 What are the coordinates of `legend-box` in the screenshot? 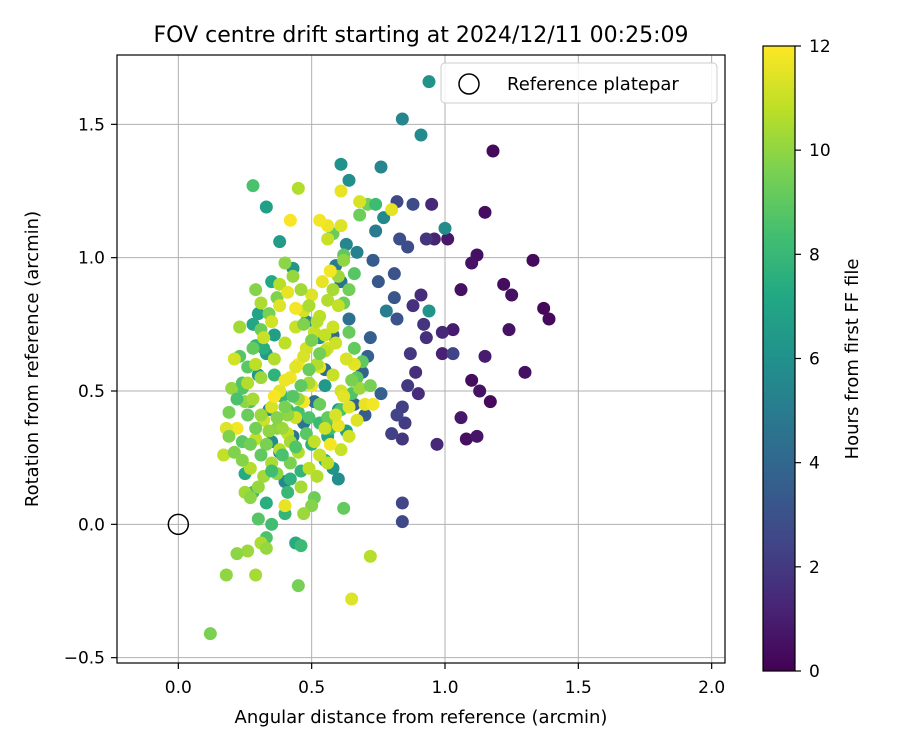 It's located at (579, 83).